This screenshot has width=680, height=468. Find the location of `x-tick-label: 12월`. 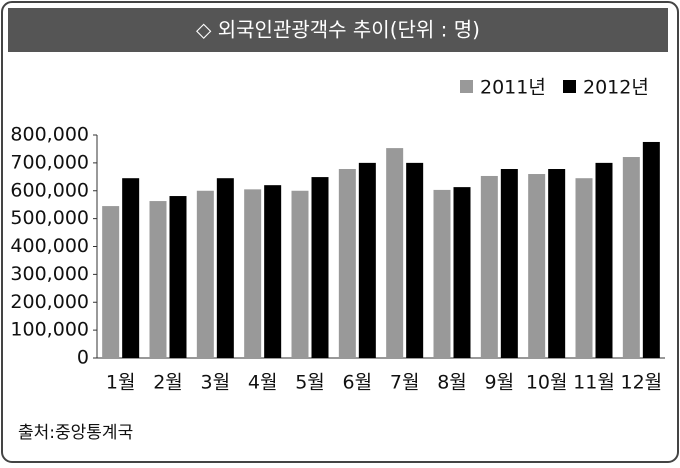

x-tick-label: 12월 is located at coordinates (641, 383).